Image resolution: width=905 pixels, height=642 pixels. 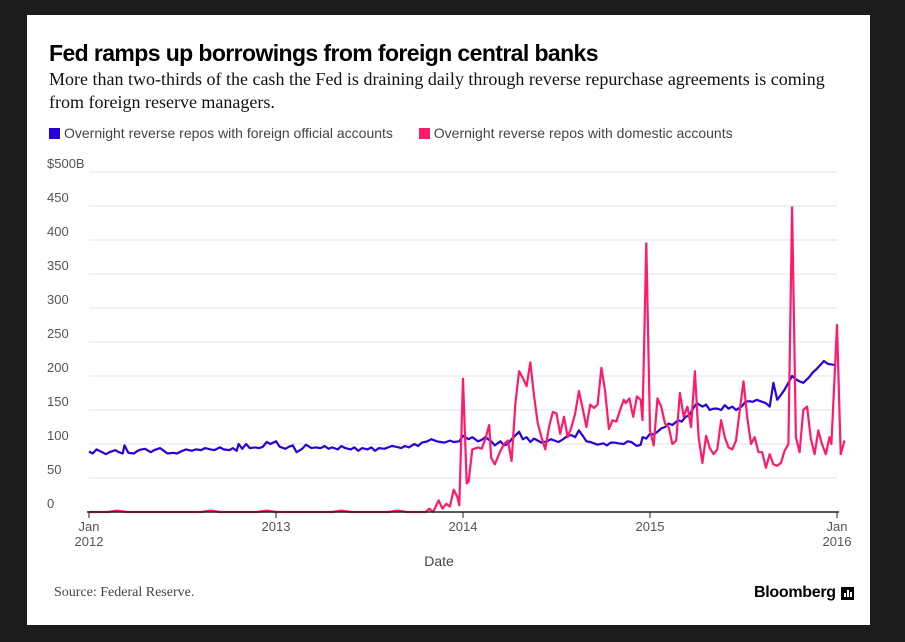 I want to click on y-tick-label-500: $500B, so click(x=66, y=163).